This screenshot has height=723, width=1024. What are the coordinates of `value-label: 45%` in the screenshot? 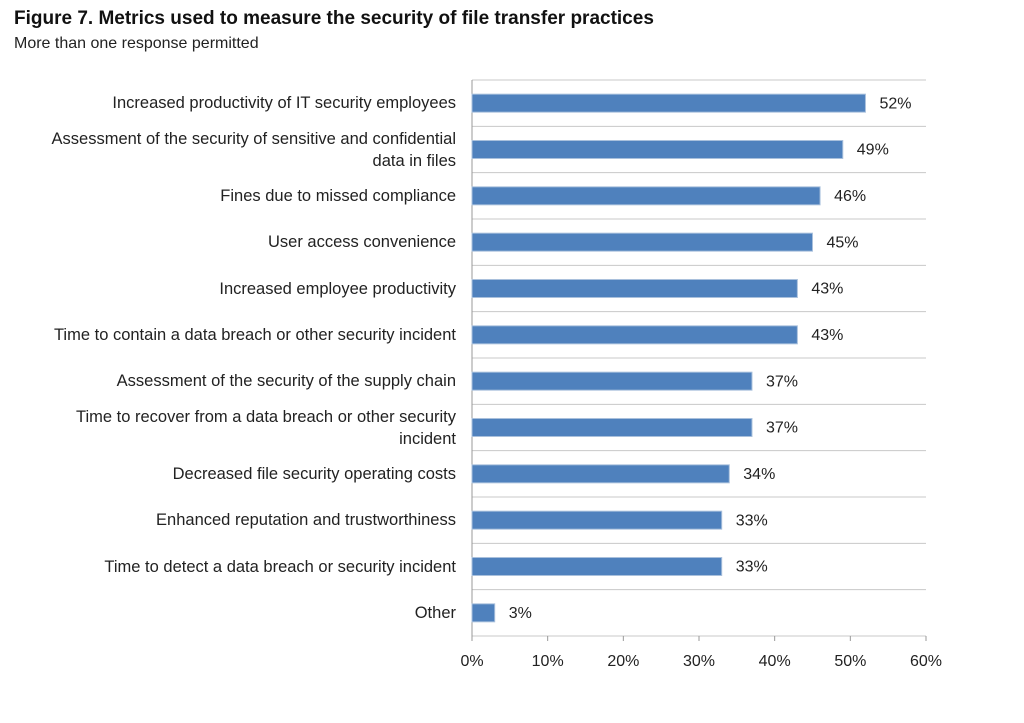 It's located at (843, 242).